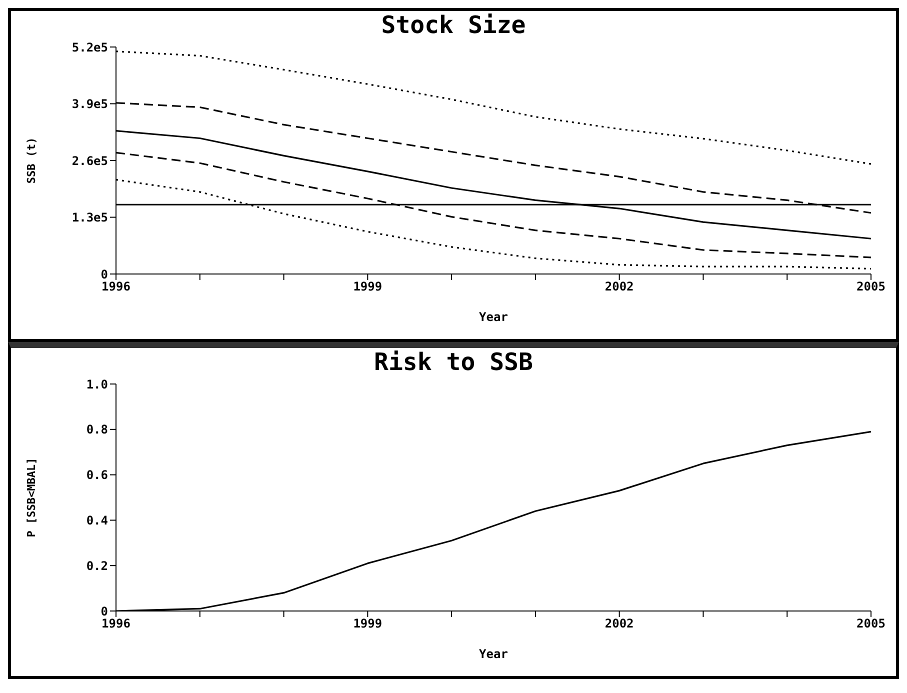  I want to click on y-tick-label: 0.8, so click(97, 429).